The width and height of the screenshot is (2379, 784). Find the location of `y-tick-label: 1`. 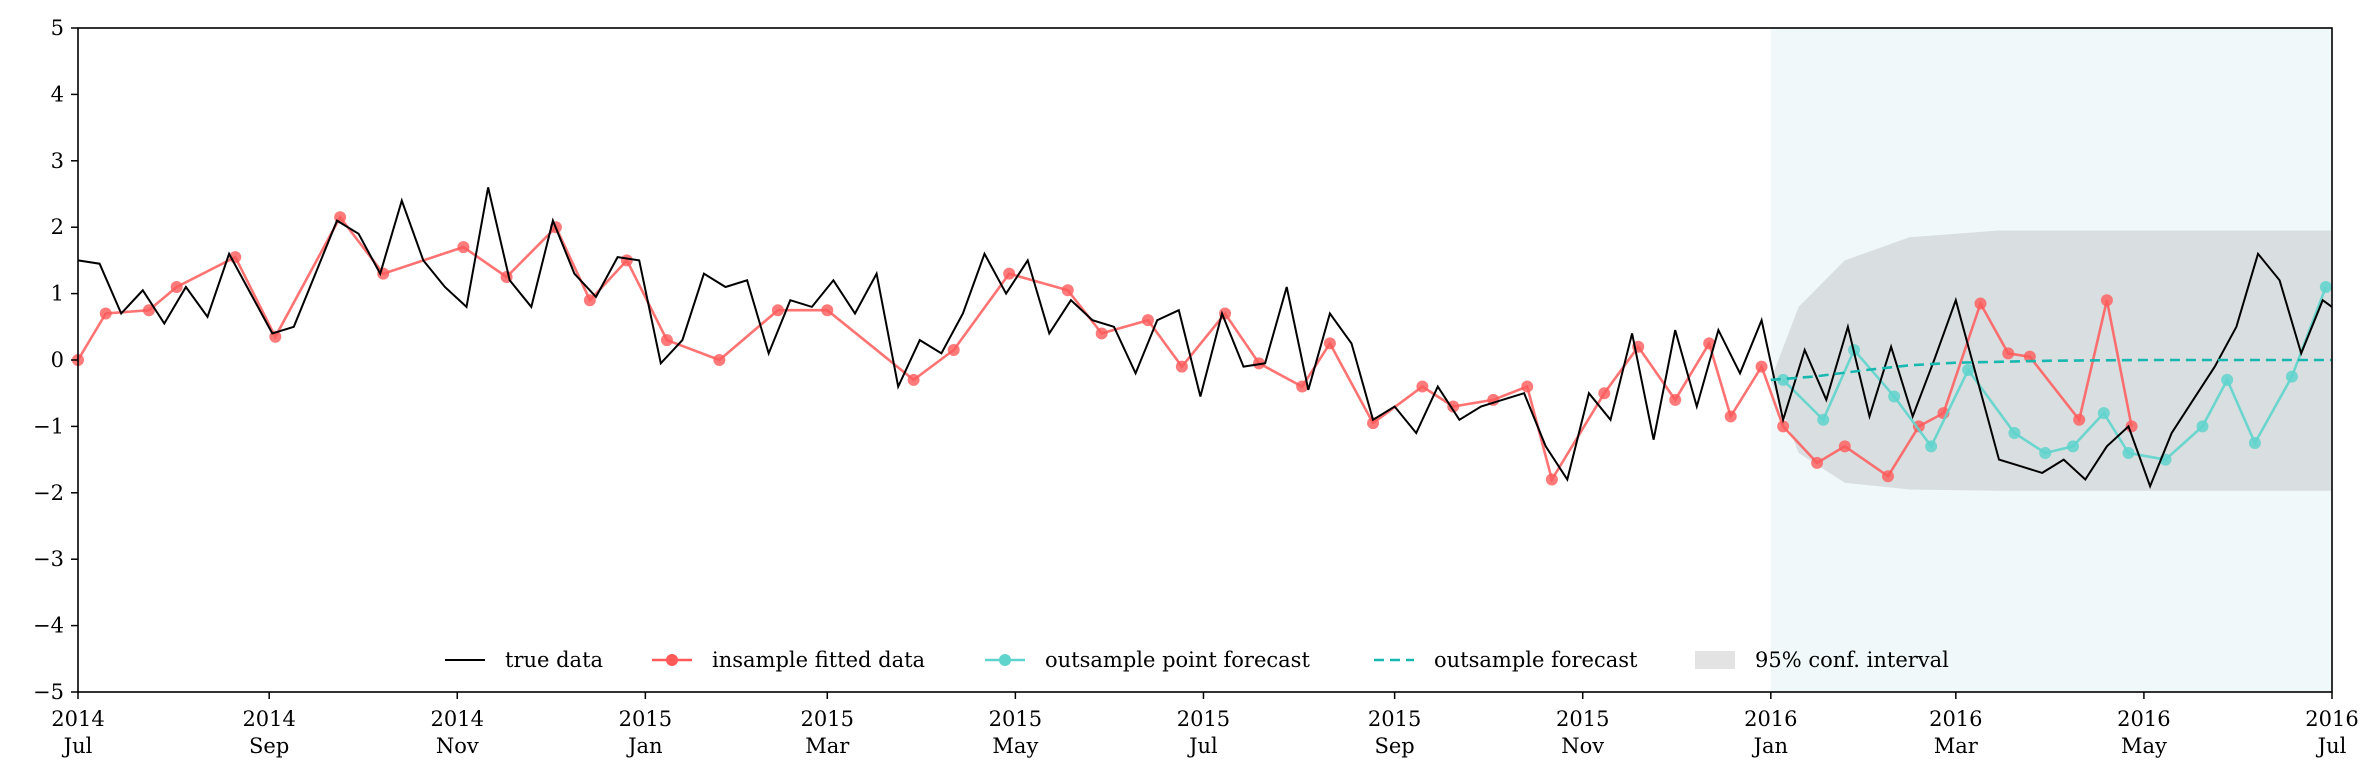

y-tick-label: 1 is located at coordinates (57, 294).